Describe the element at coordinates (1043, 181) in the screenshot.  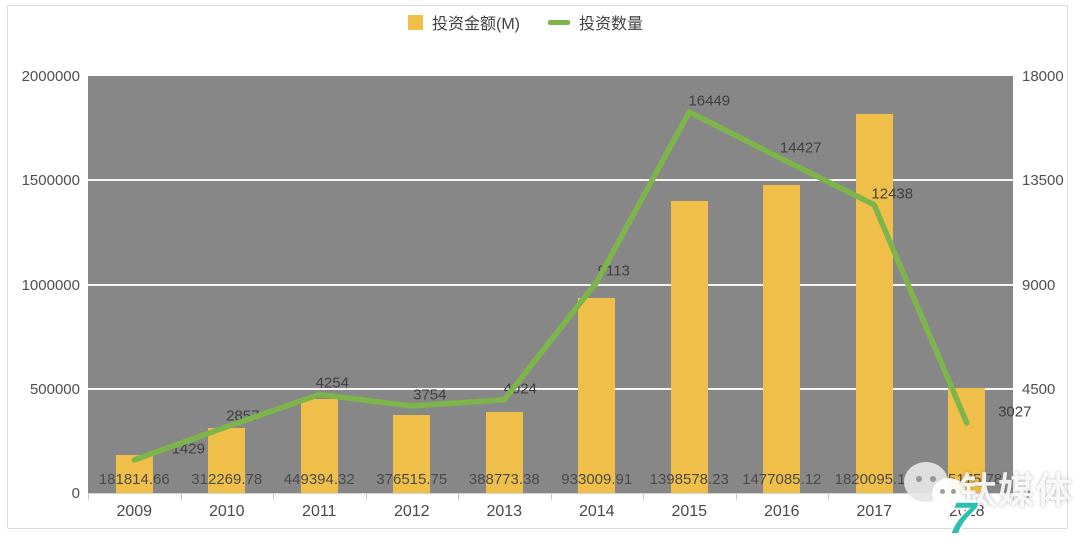
I see `y-axis-tick-right: 13500` at that location.